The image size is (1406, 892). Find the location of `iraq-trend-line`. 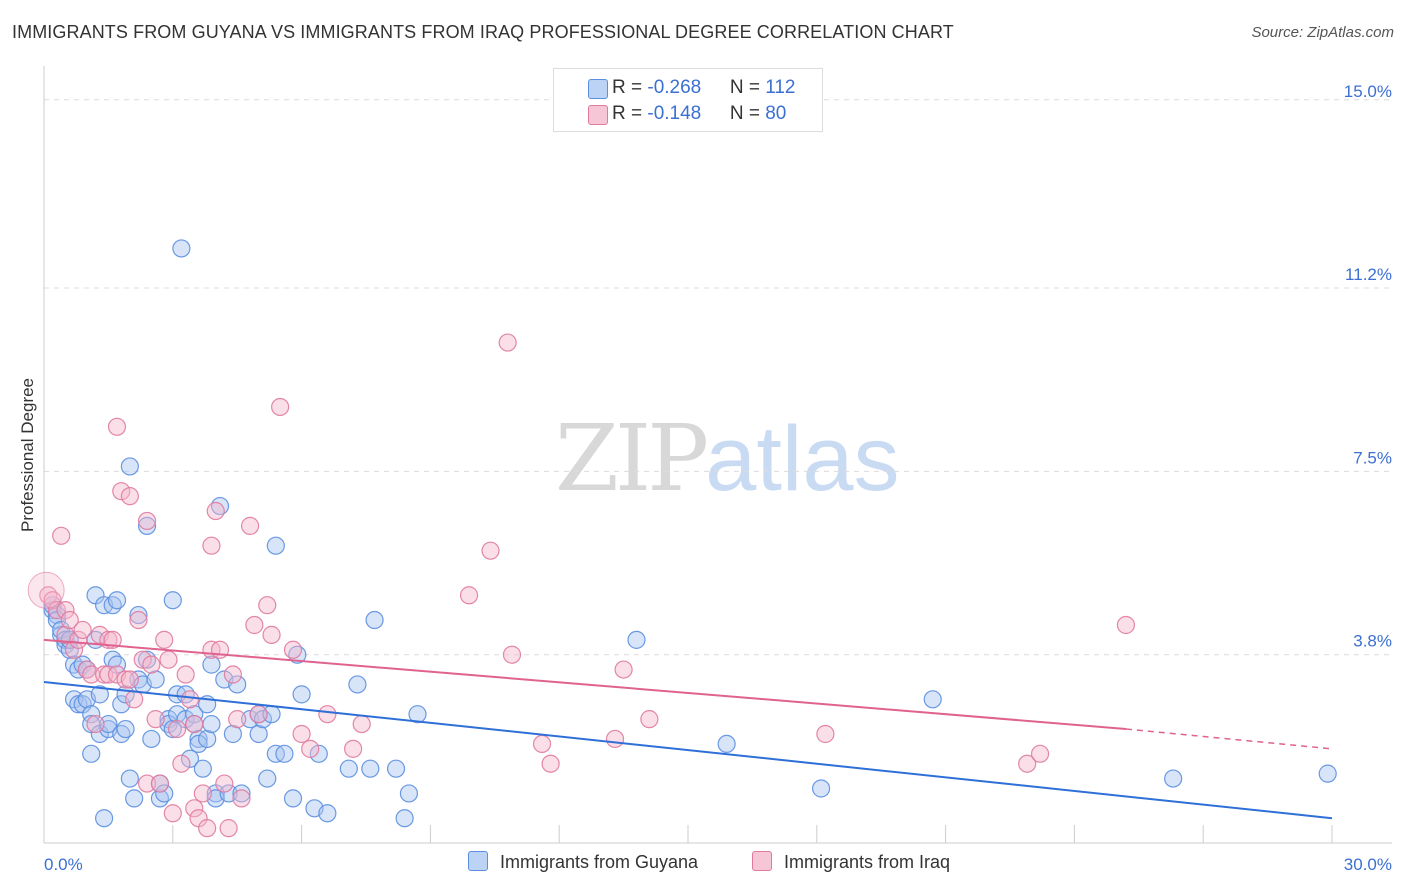

iraq-trend-line is located at coordinates (585, 684).